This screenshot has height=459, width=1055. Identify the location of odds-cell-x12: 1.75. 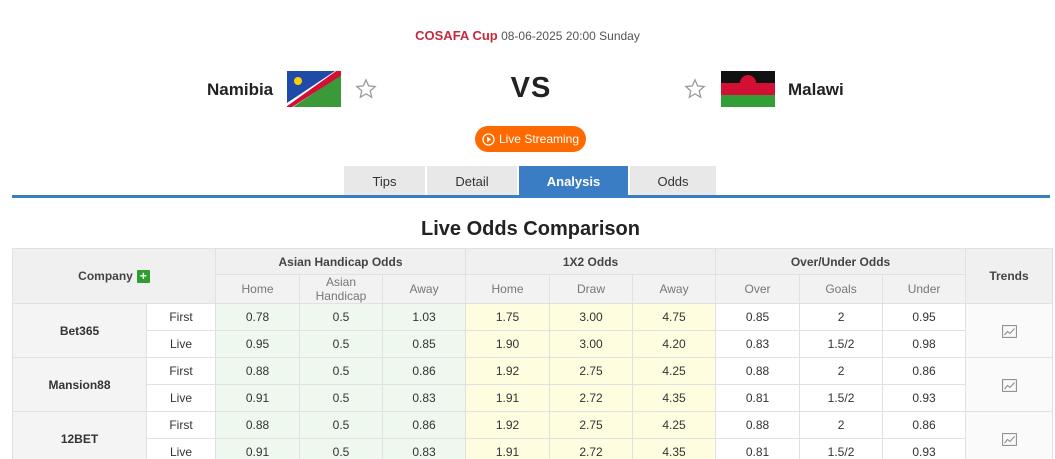
(508, 317).